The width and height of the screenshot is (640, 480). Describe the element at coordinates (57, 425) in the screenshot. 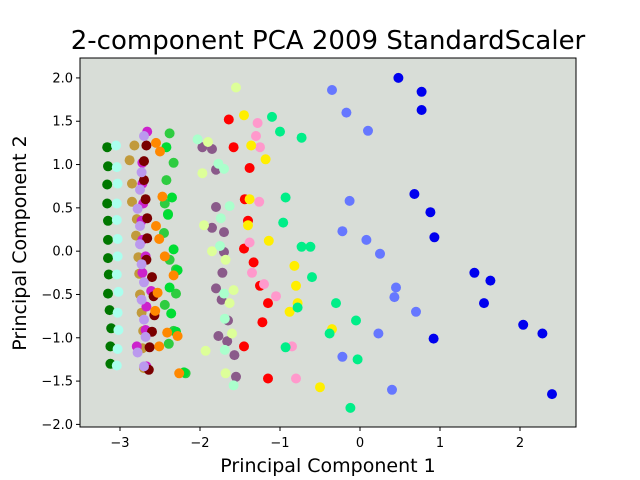

I see `y-tick-label: −2.0` at that location.